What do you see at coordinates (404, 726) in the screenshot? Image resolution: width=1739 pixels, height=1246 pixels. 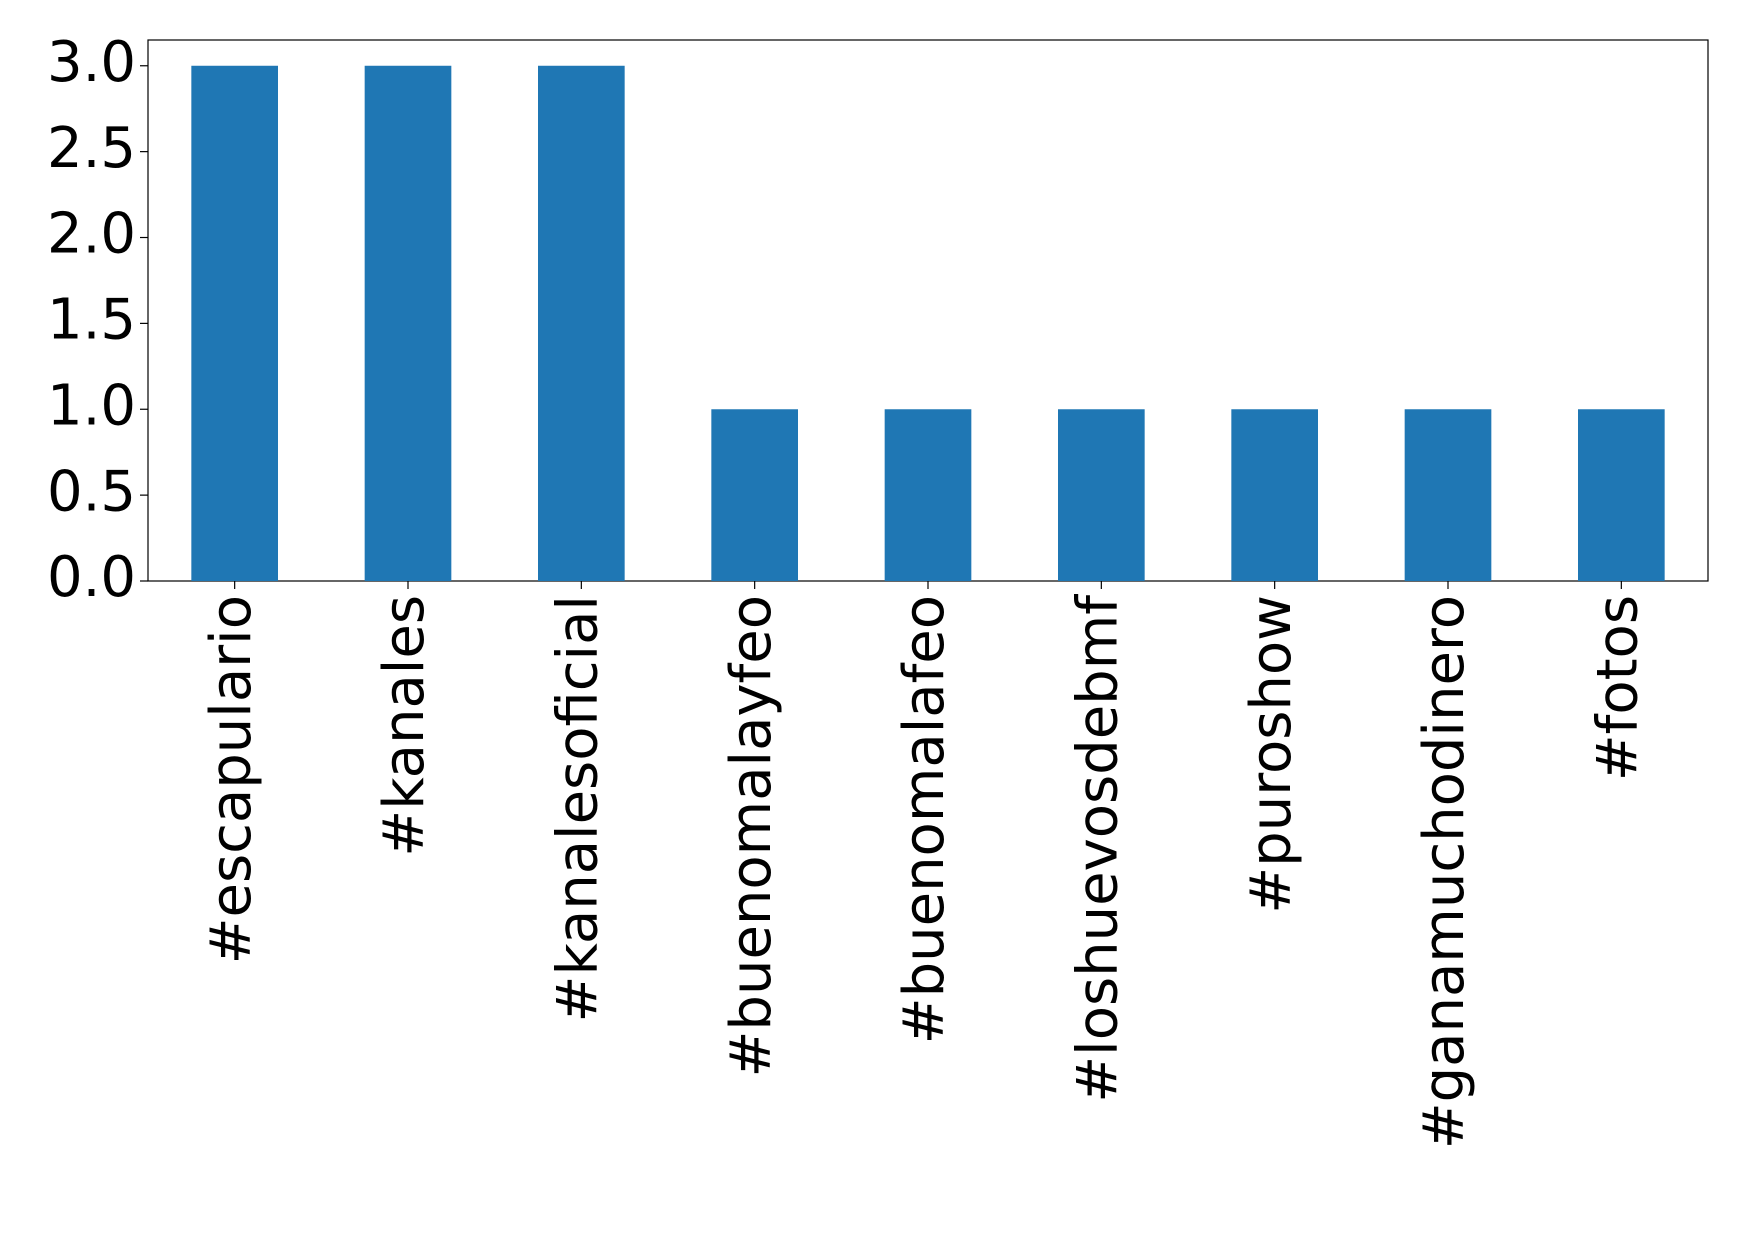 I see `x-tick-label: #kanales` at bounding box center [404, 726].